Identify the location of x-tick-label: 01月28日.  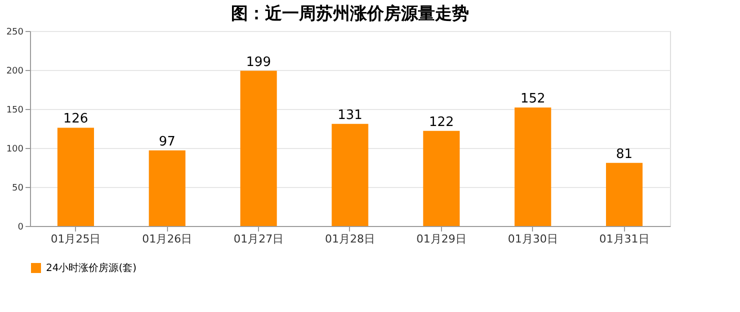
(350, 239).